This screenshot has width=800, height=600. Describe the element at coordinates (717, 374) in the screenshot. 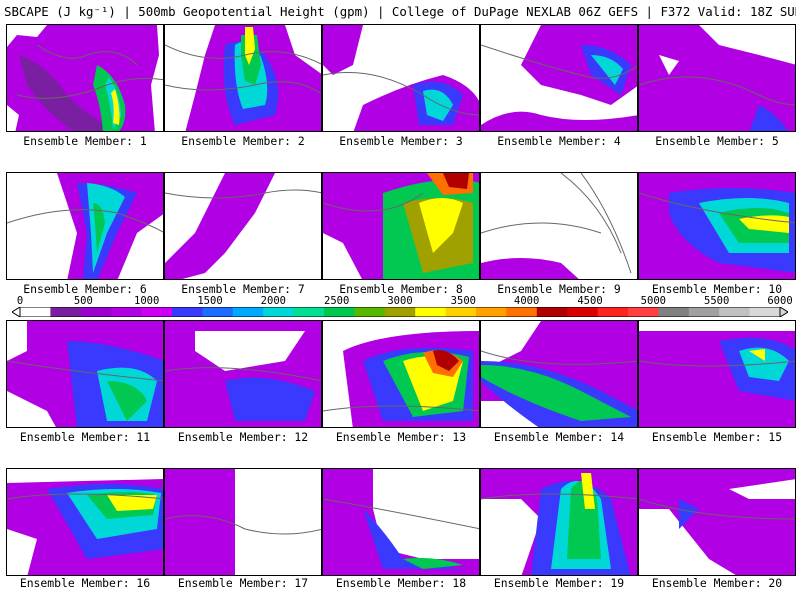

I see `member-15-map` at that location.